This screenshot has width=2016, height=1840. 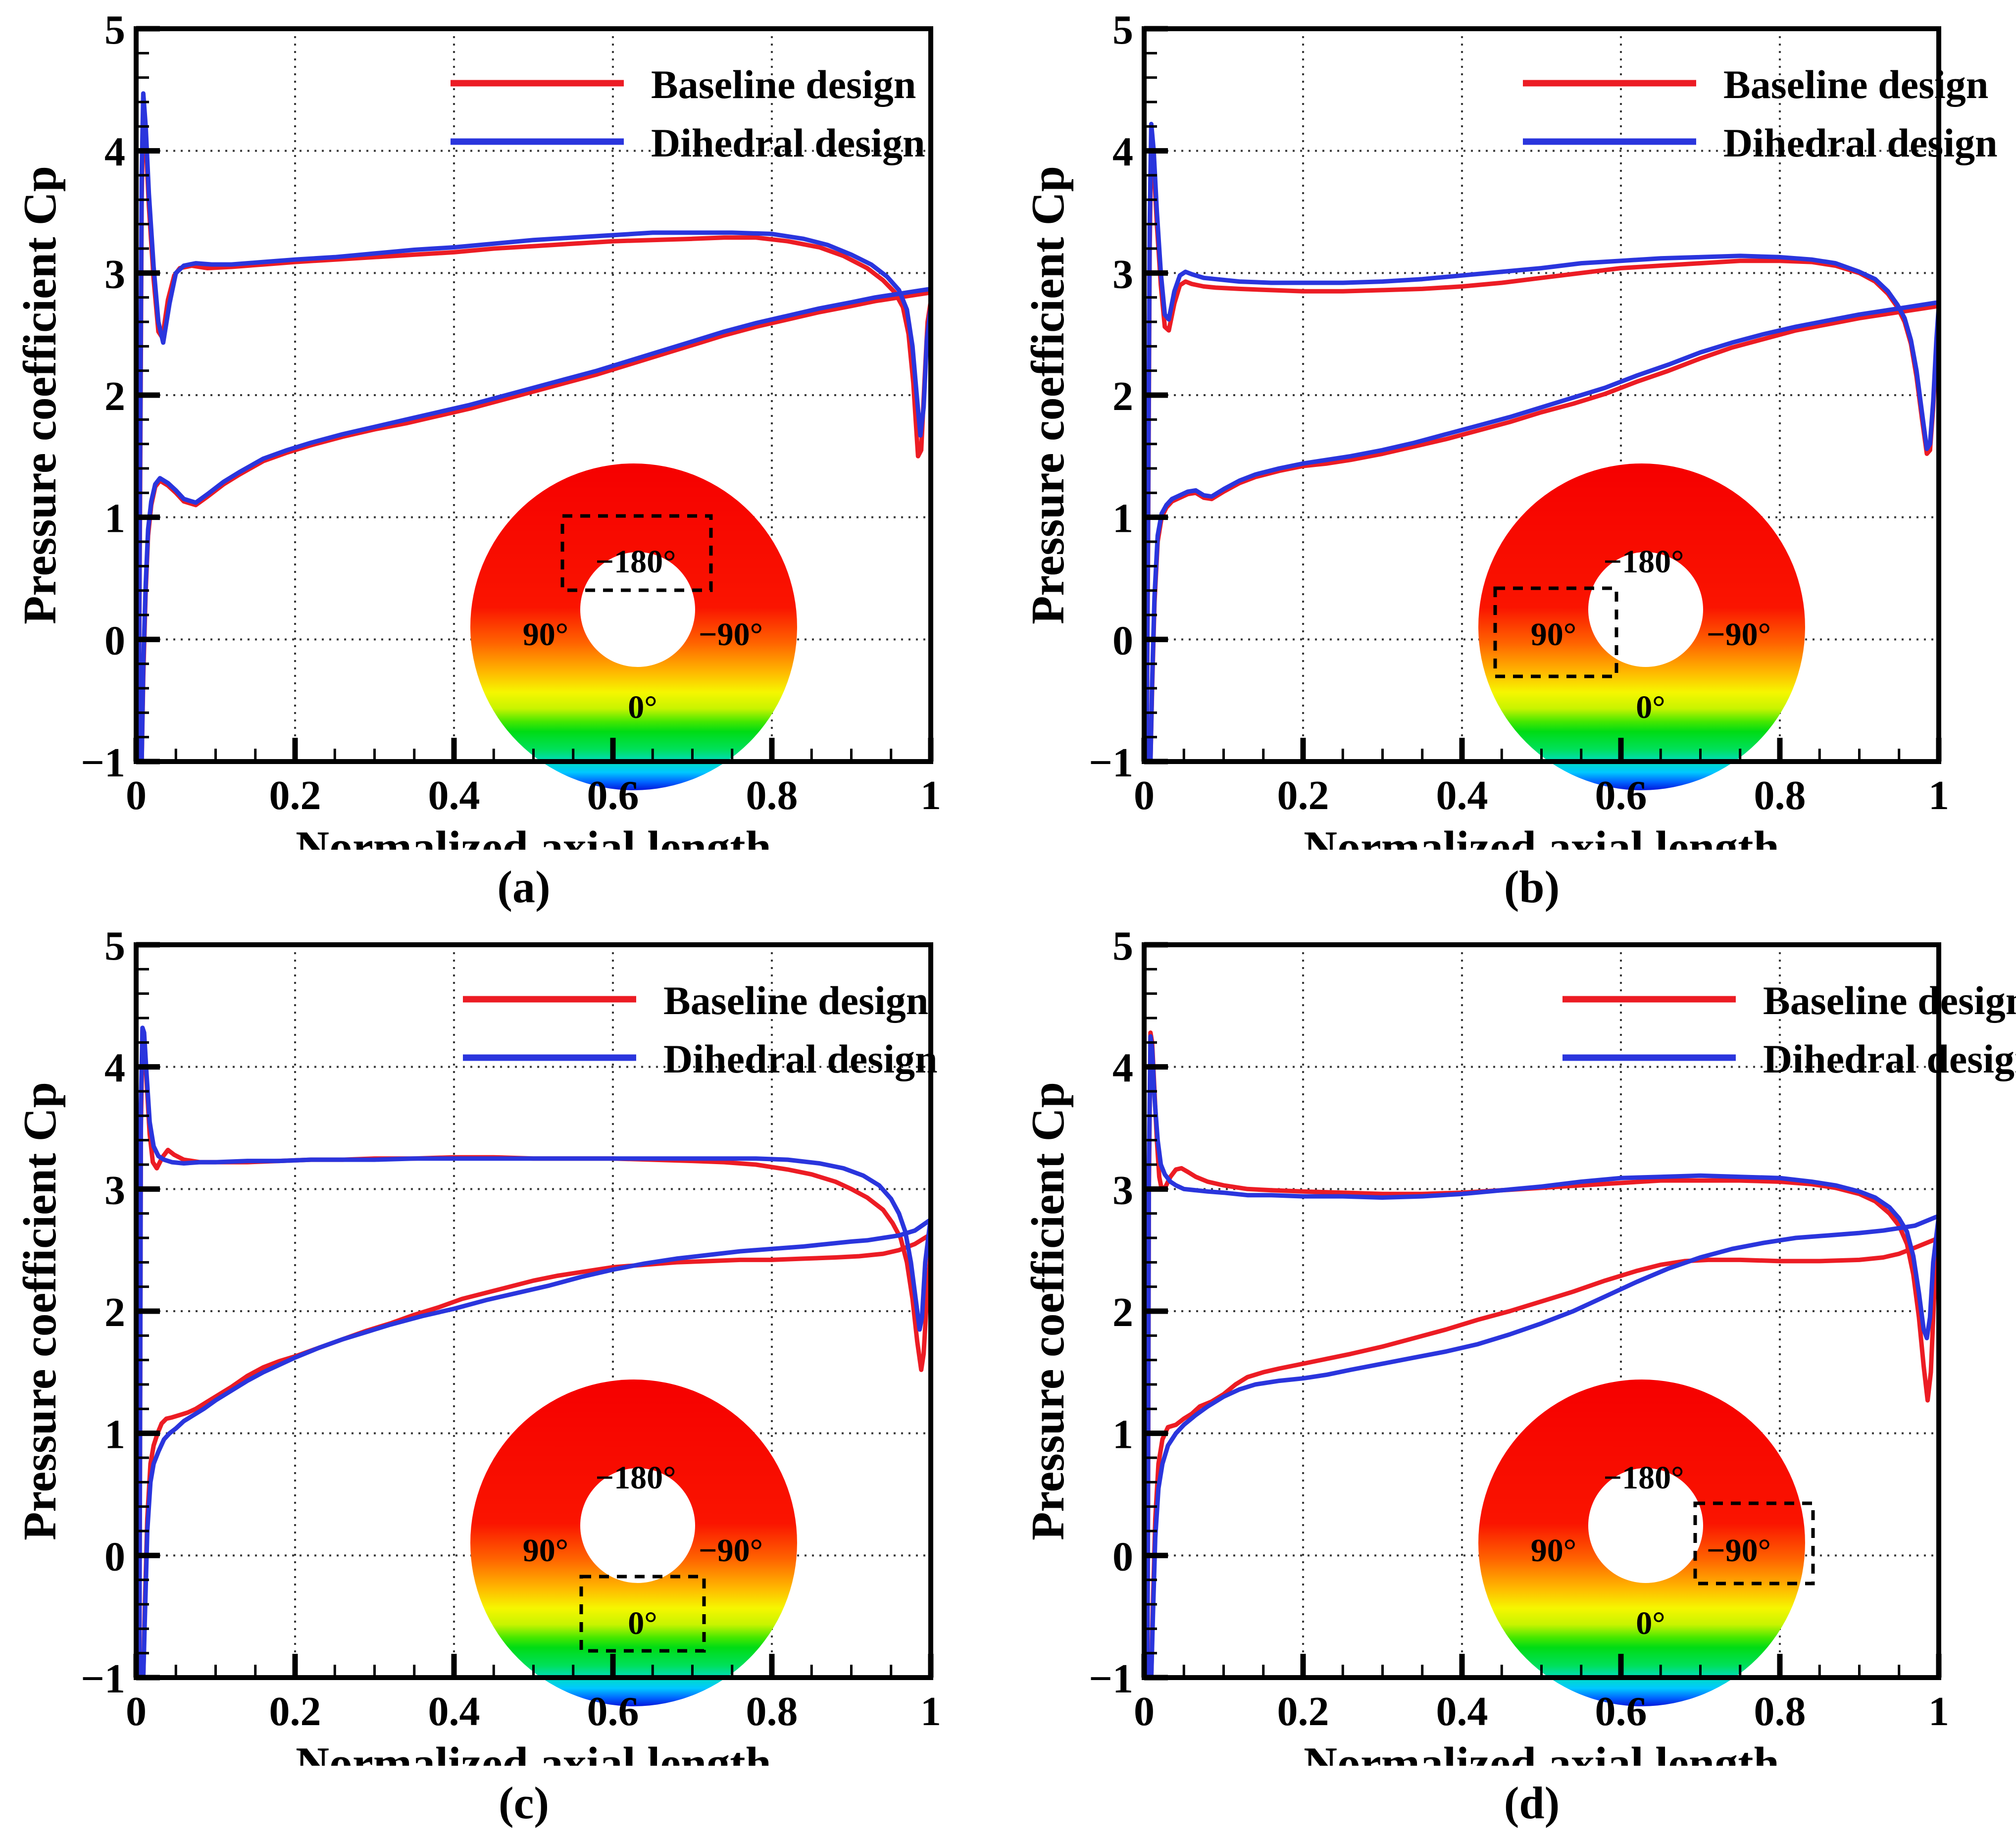 I want to click on panel-d-caption: (d), so click(x=1532, y=1803).